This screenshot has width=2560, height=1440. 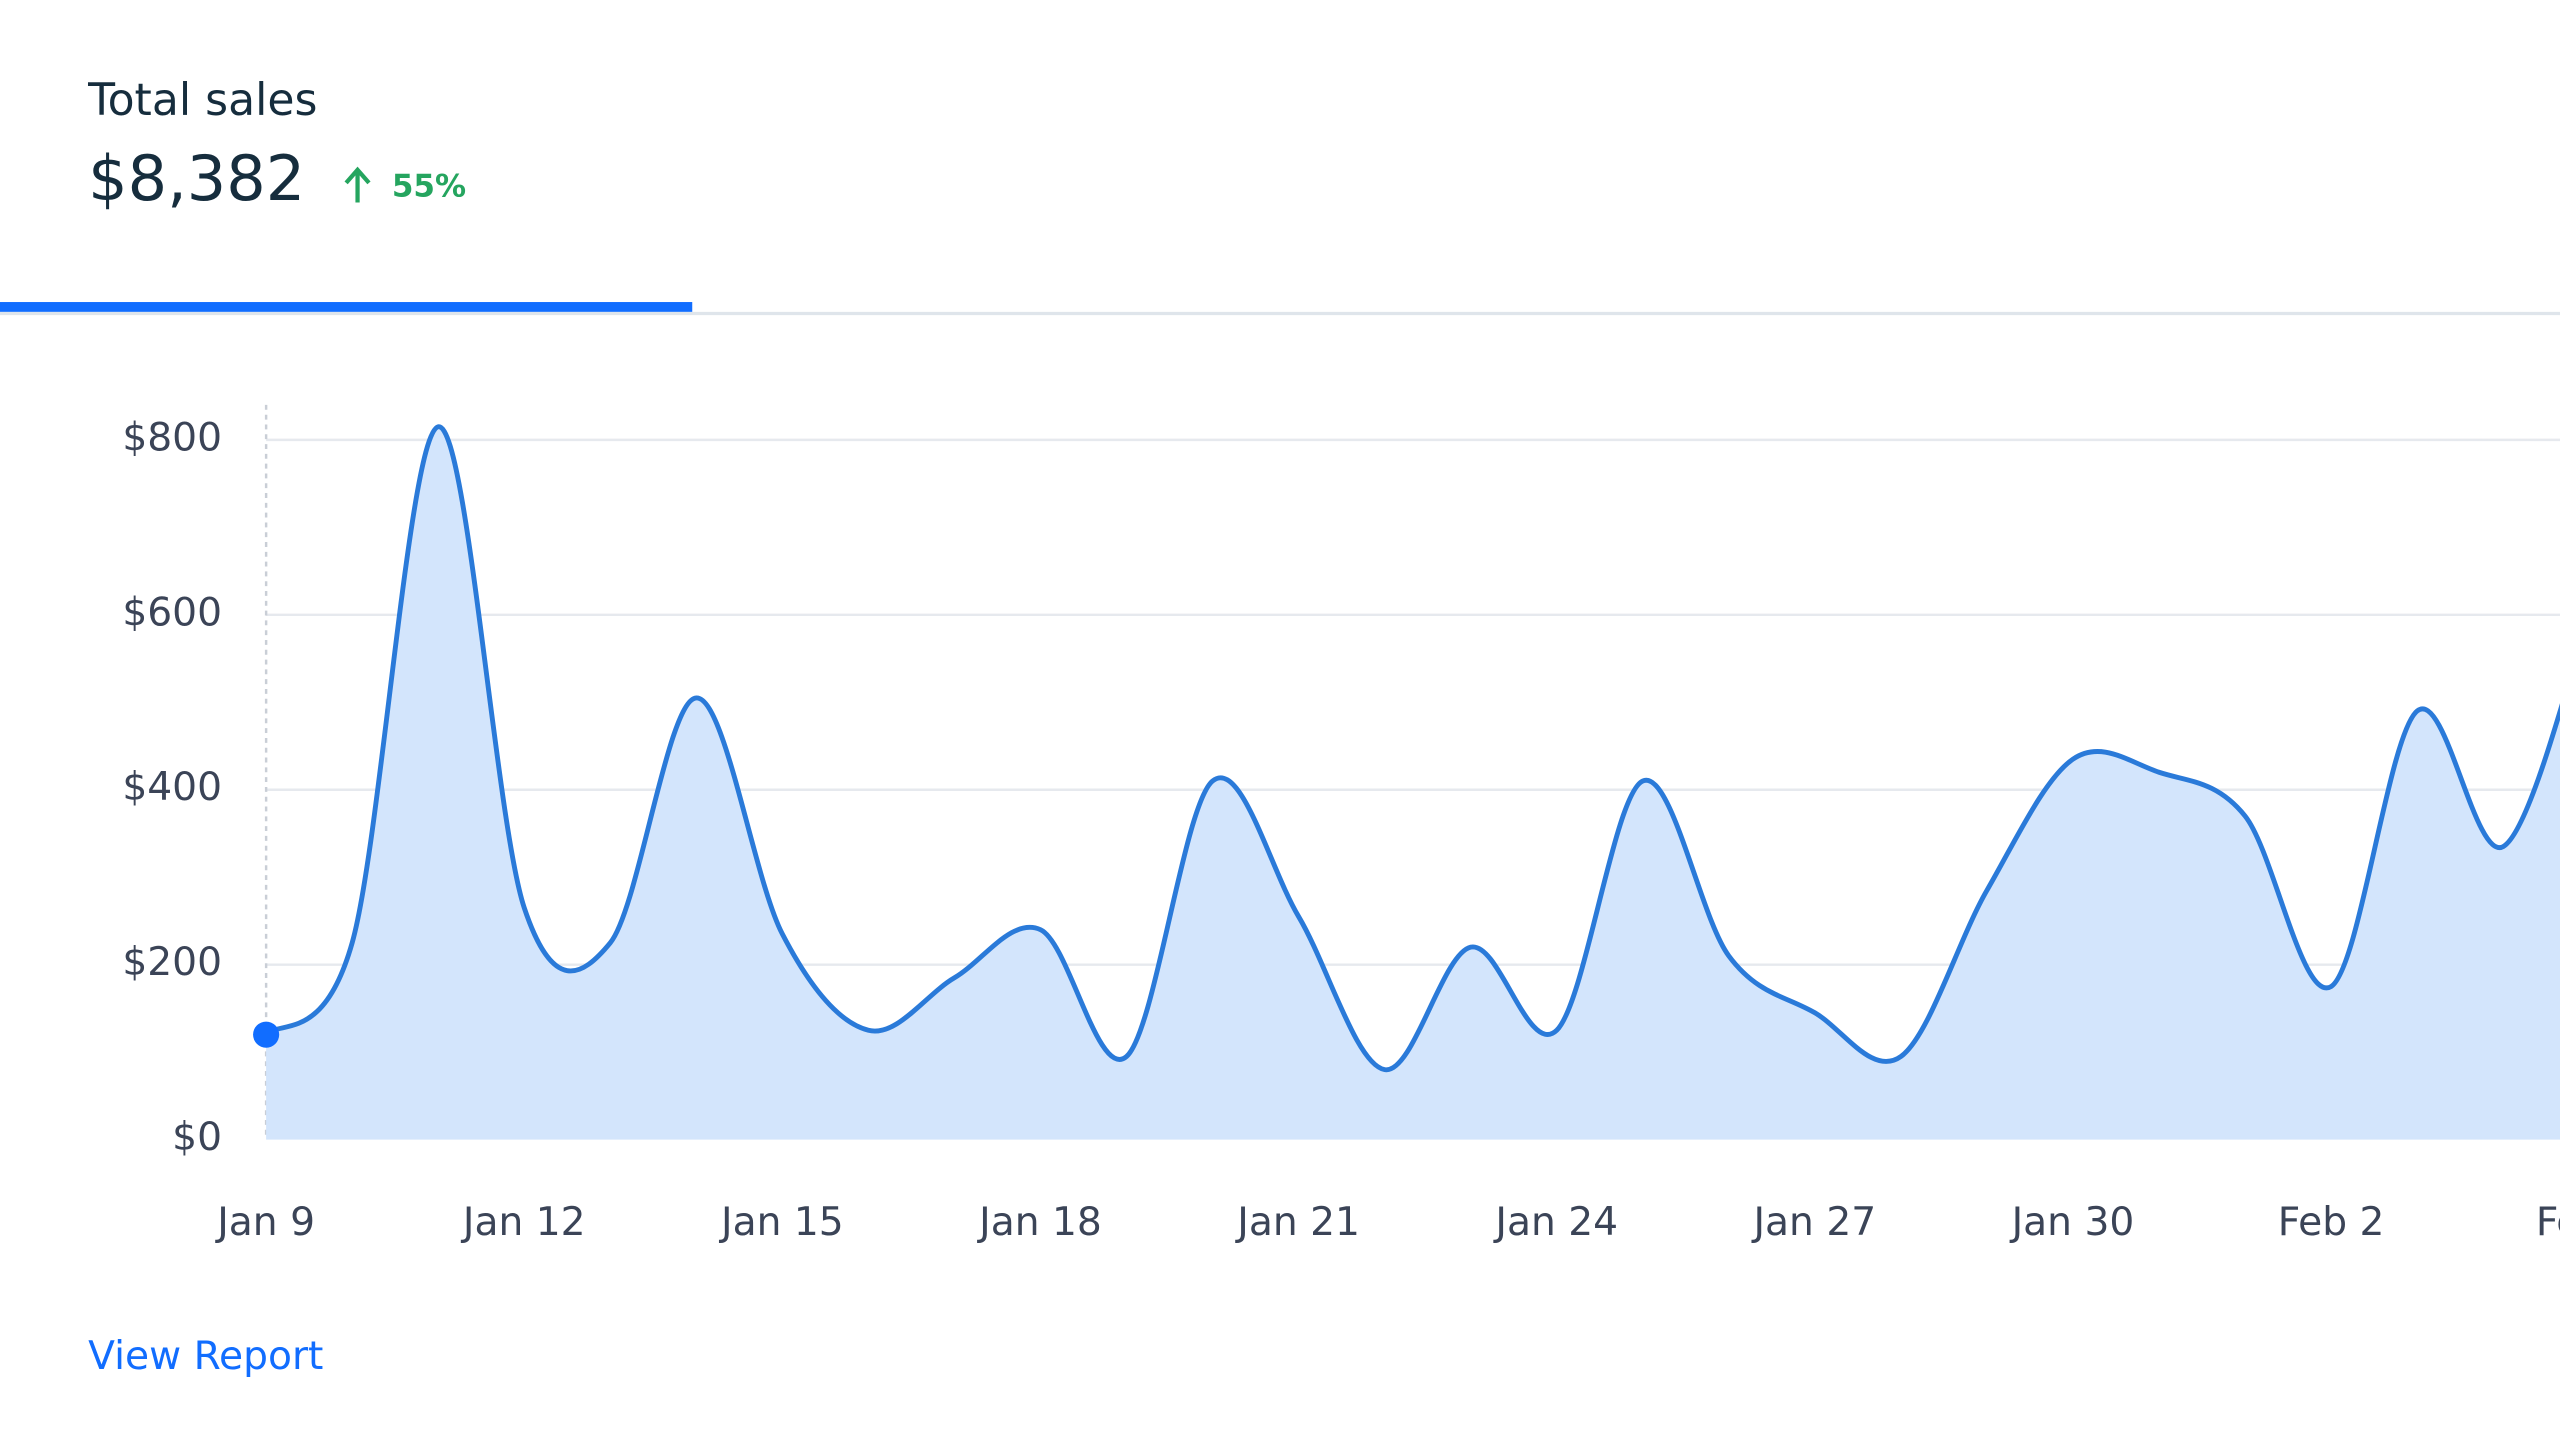 I want to click on y-tick-label: $800, so click(x=172, y=437).